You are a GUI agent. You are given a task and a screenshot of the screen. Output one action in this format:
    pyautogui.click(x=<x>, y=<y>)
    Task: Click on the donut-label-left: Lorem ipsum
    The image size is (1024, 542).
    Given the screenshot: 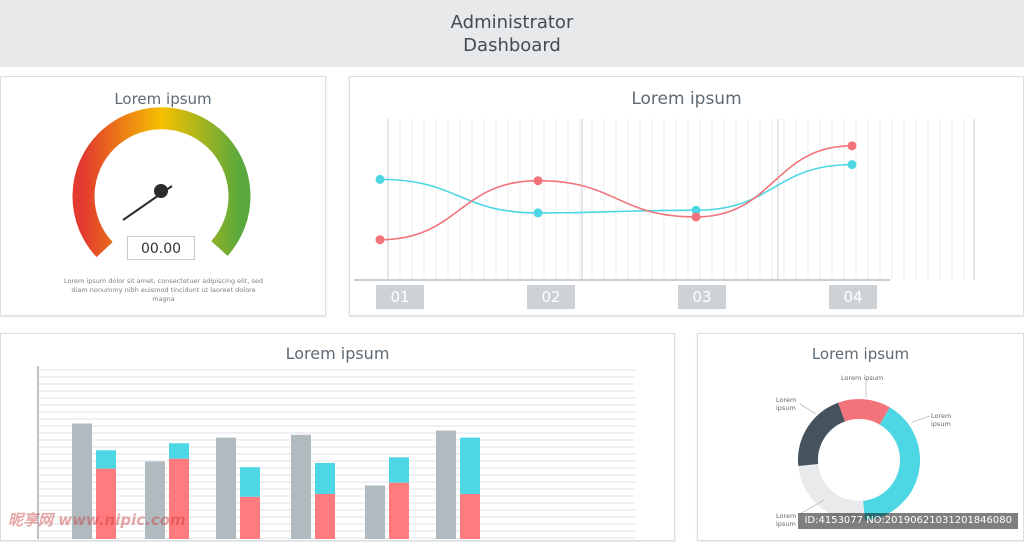 What is the action you would take?
    pyautogui.click(x=786, y=404)
    